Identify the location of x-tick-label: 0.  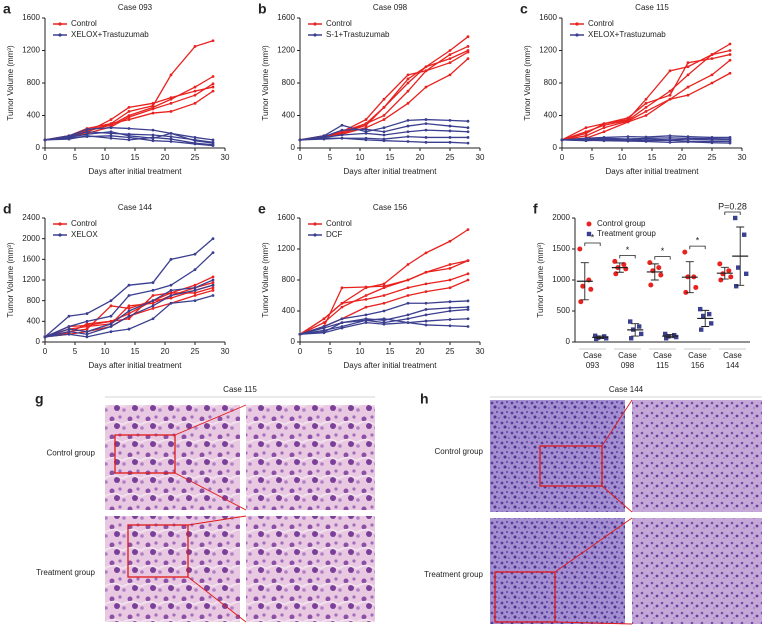
(300, 351).